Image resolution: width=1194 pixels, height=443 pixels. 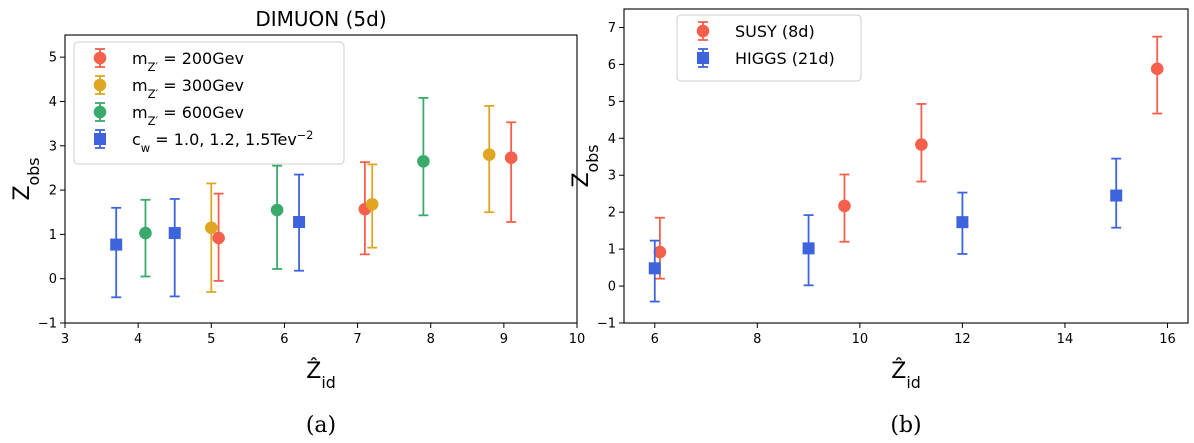 What do you see at coordinates (320, 19) in the screenshot?
I see `chart-title: DIMUON (5d)` at bounding box center [320, 19].